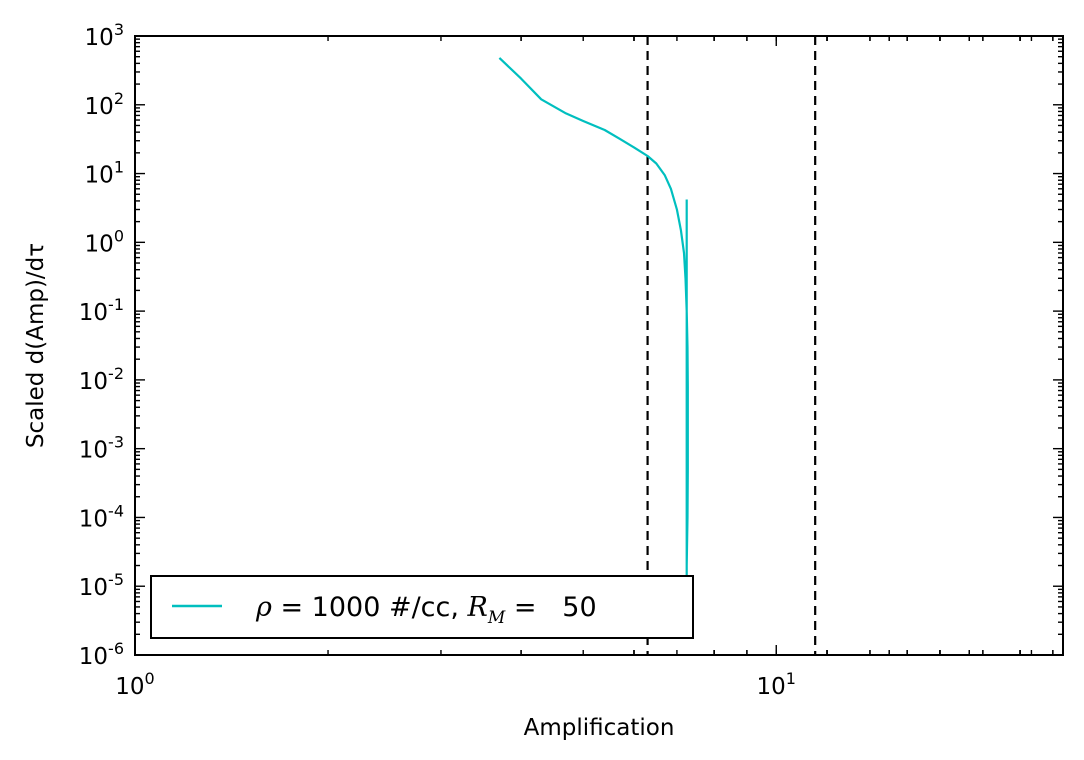 Image resolution: width=1084 pixels, height=760 pixels. I want to click on legend-box, so click(422, 607).